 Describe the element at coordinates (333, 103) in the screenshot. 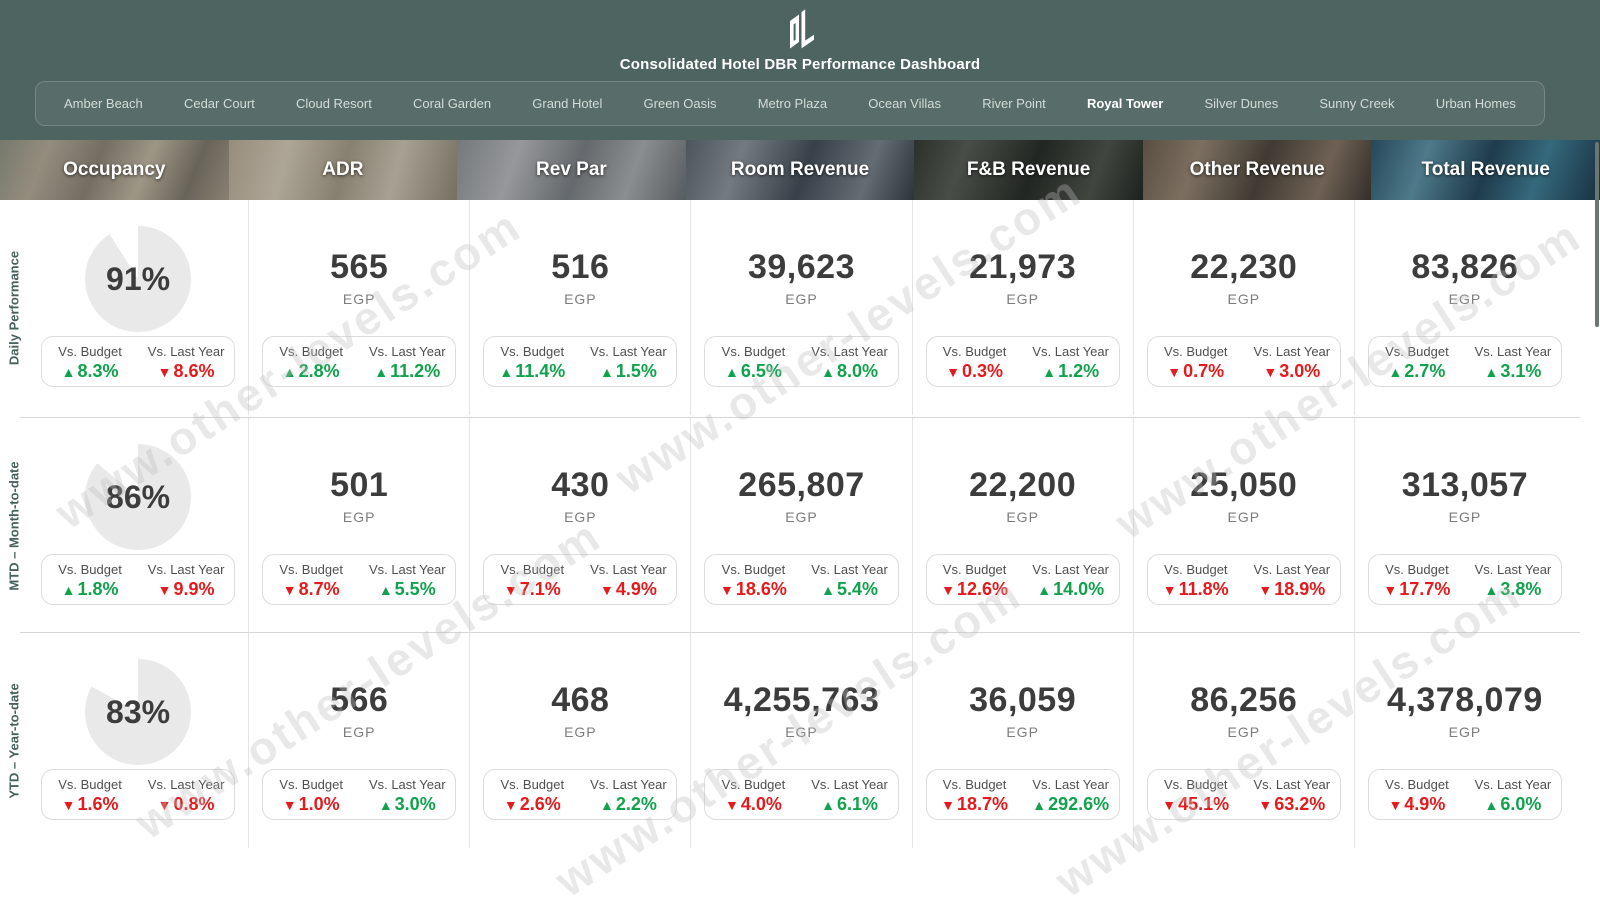

I see `nav-hotel-cloud-resort: Cloud Resort` at that location.